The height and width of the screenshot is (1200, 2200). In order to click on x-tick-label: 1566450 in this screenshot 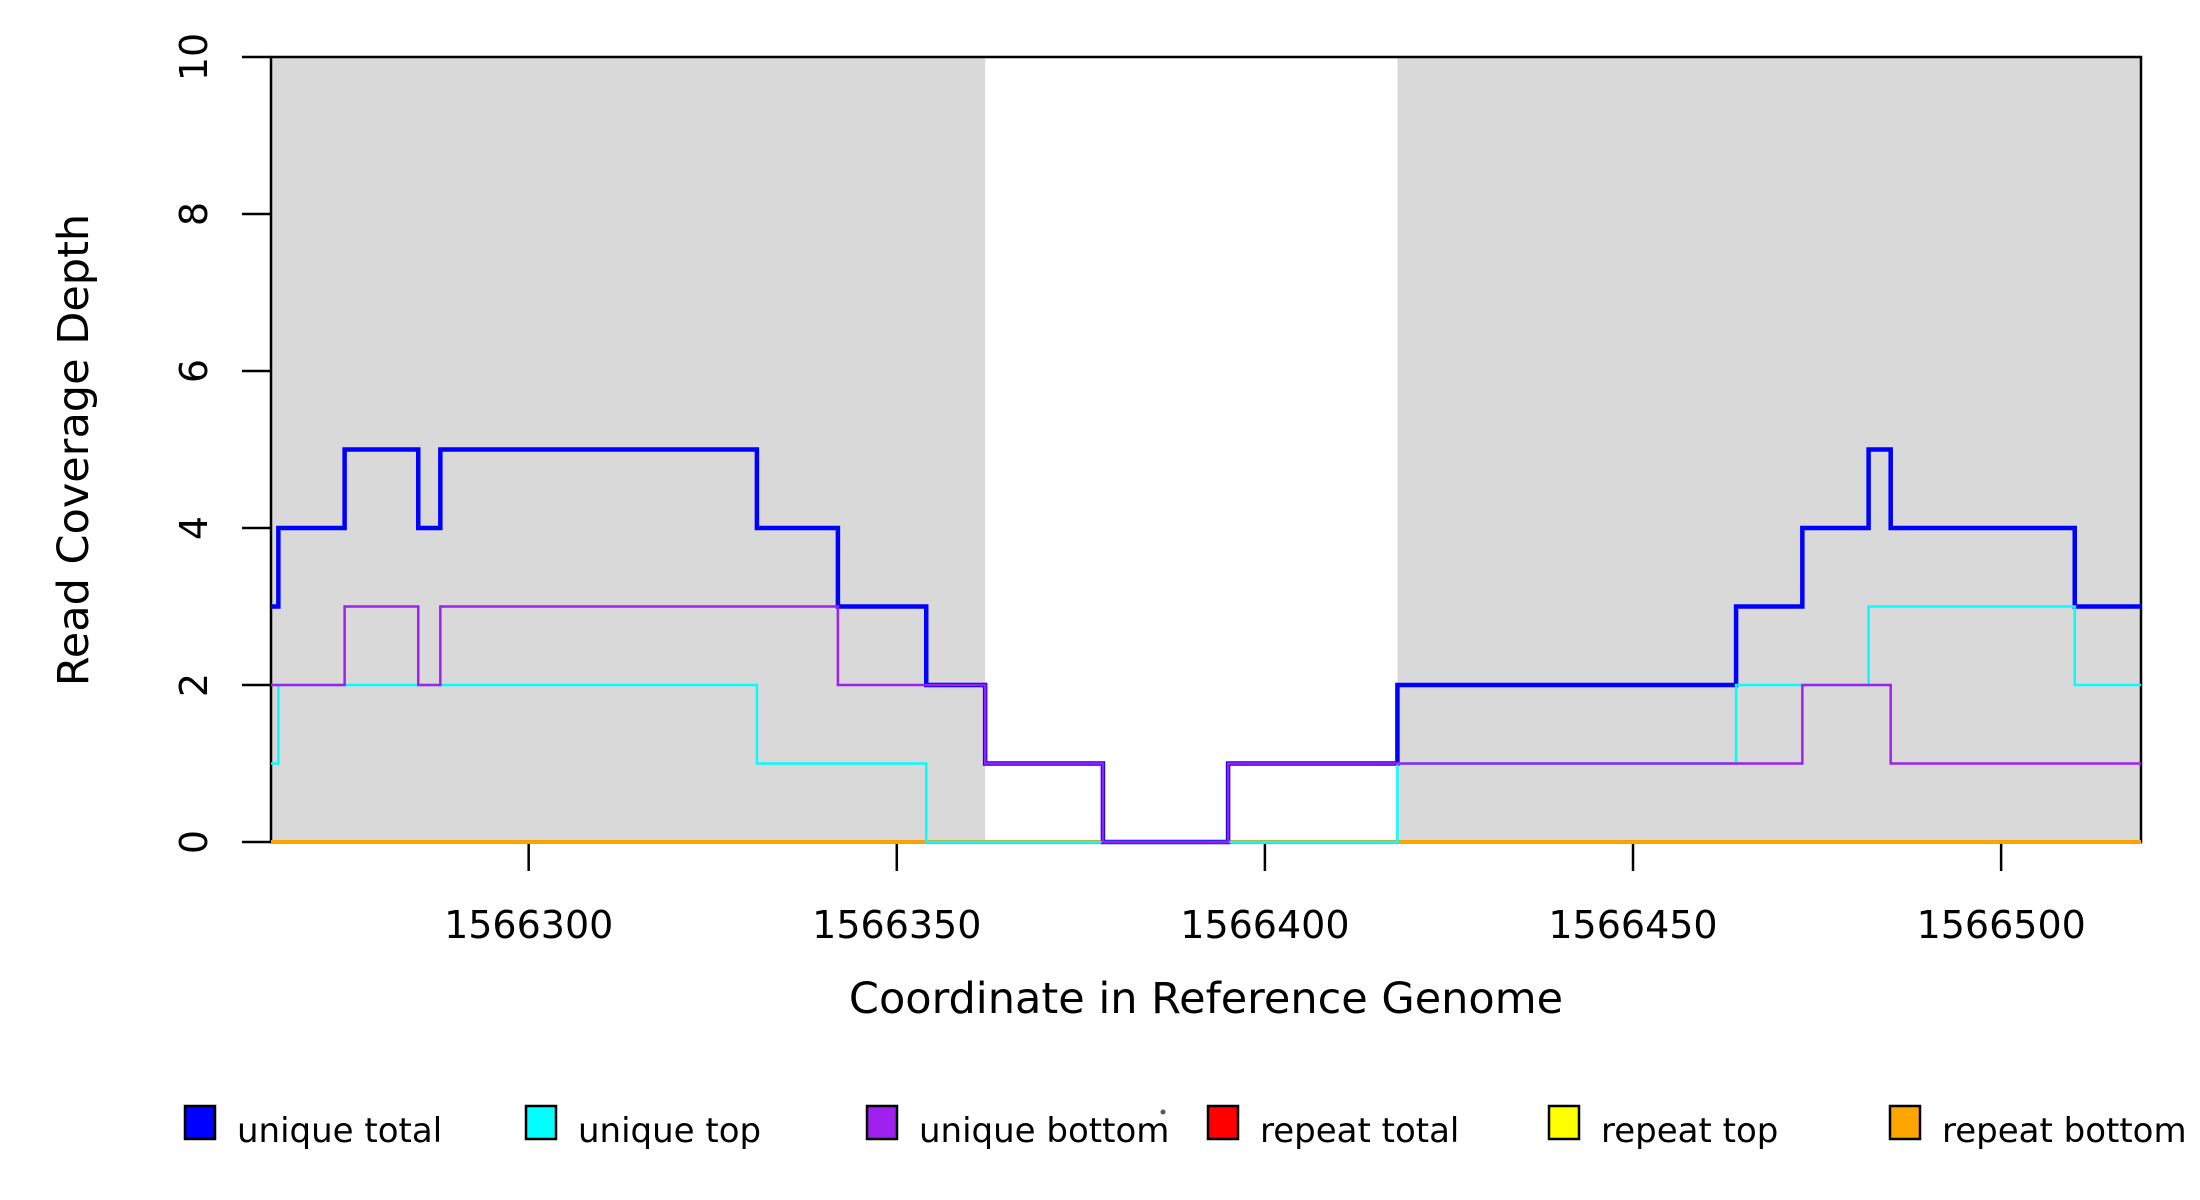, I will do `click(1632, 925)`.